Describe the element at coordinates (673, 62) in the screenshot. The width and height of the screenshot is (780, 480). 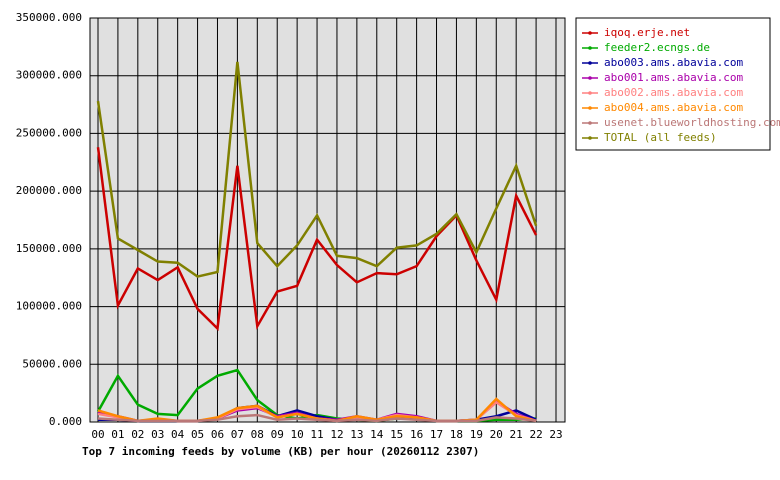
I see `legend-label: abo003.ams.abavia.com` at that location.